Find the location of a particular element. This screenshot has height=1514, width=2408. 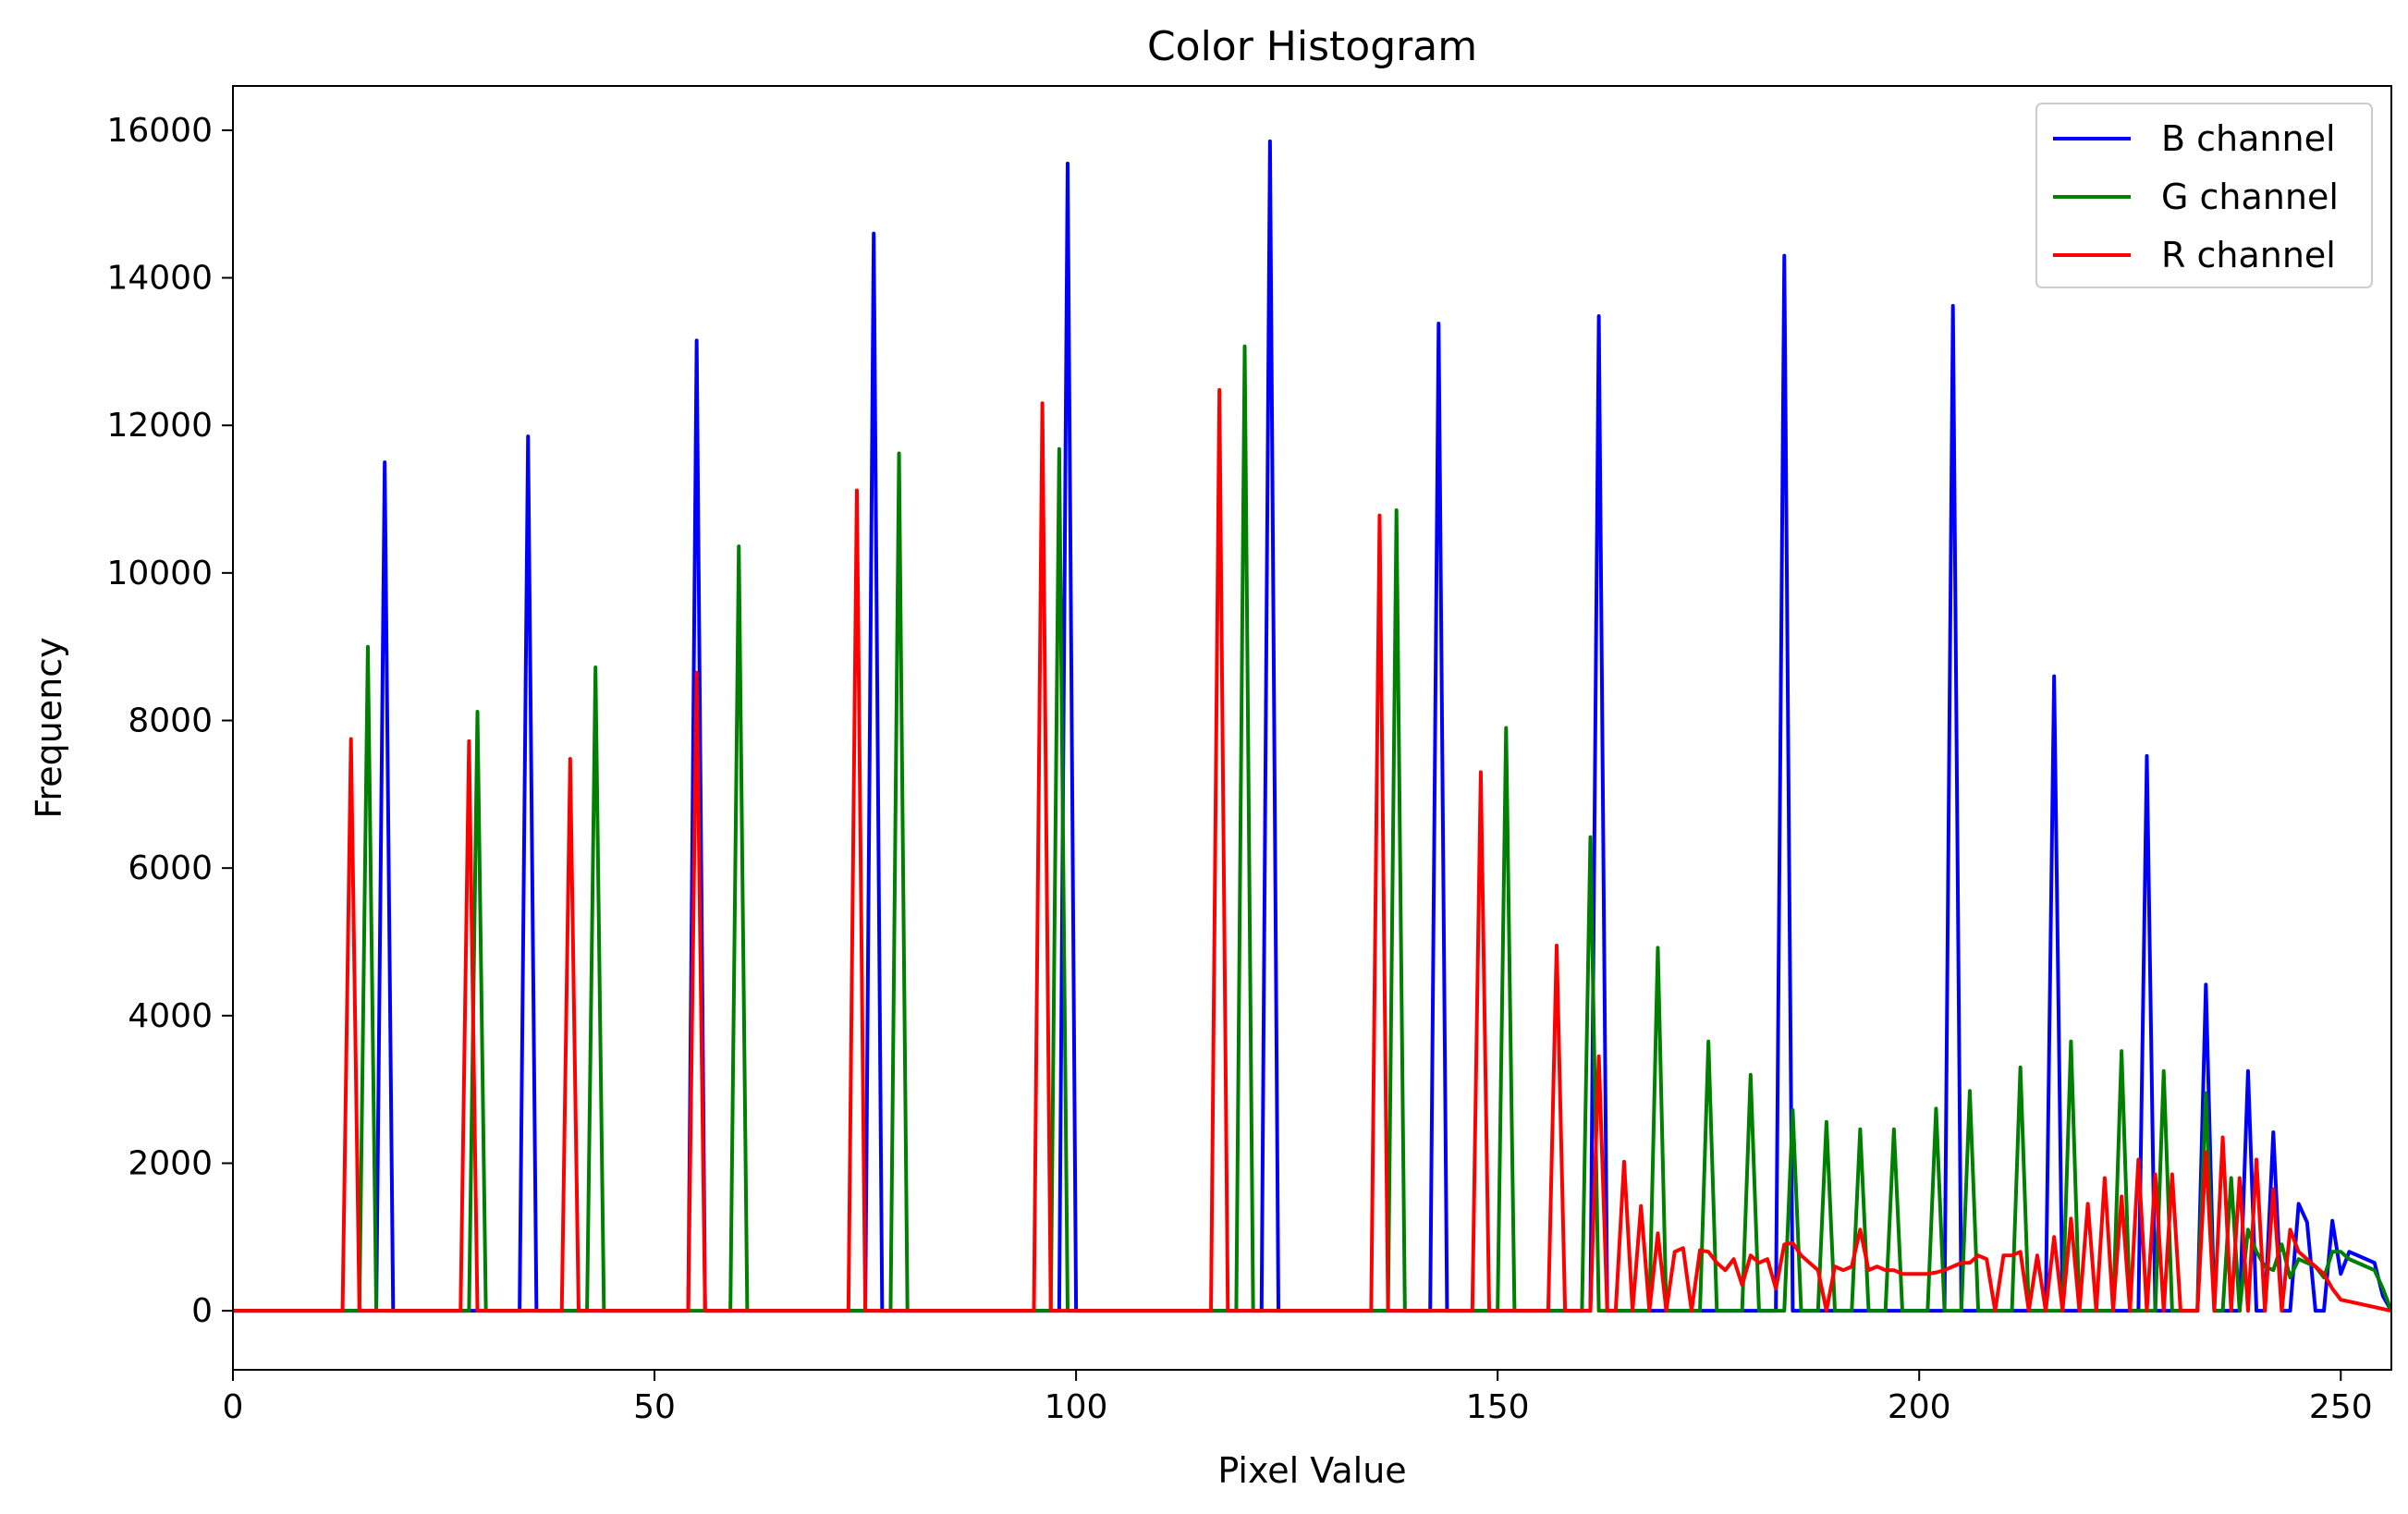

y-tick-label: 12000 is located at coordinates (159, 426).